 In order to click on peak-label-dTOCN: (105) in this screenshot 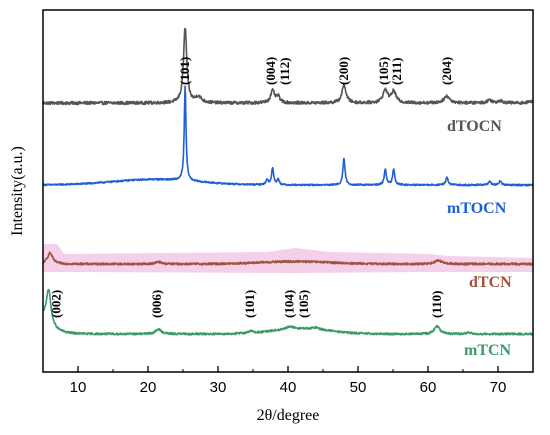, I will do `click(383, 71)`.